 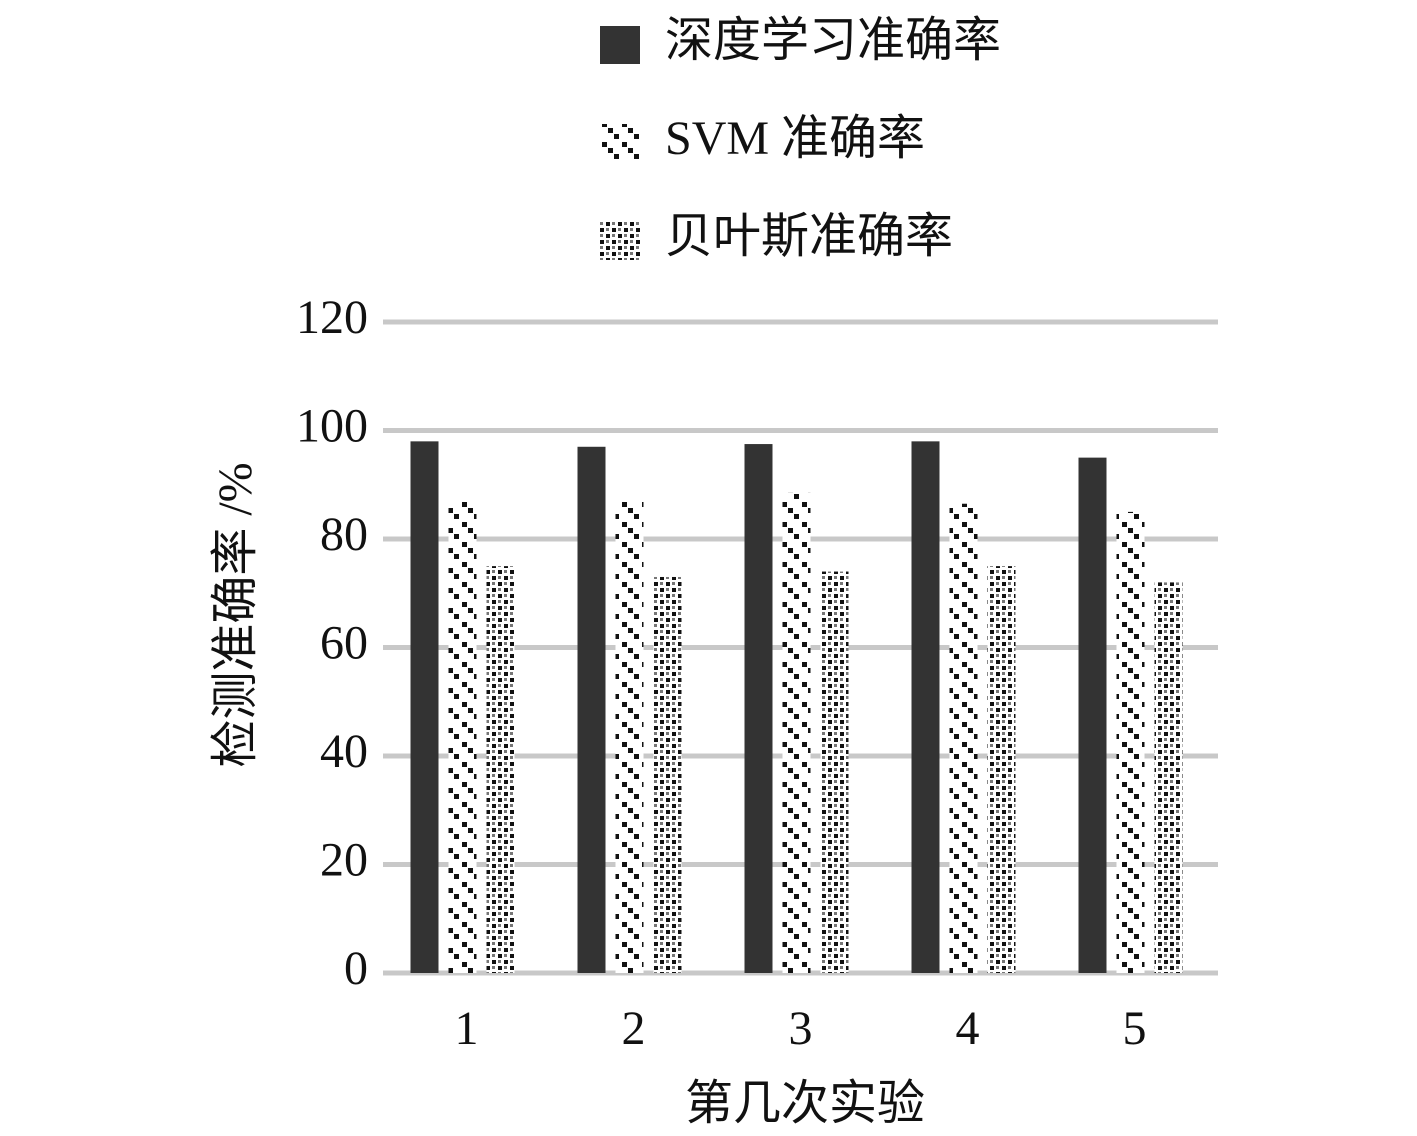 I want to click on x-tick-label: 4, so click(x=968, y=1028).